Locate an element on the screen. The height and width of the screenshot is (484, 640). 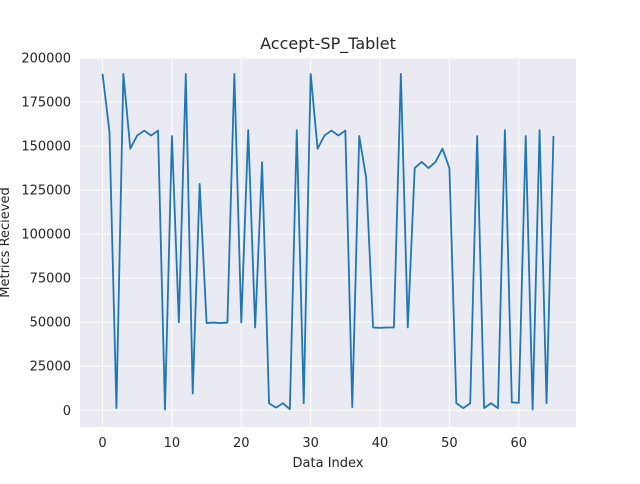
y-axis-label: Metrics Recieved is located at coordinates (6, 242).